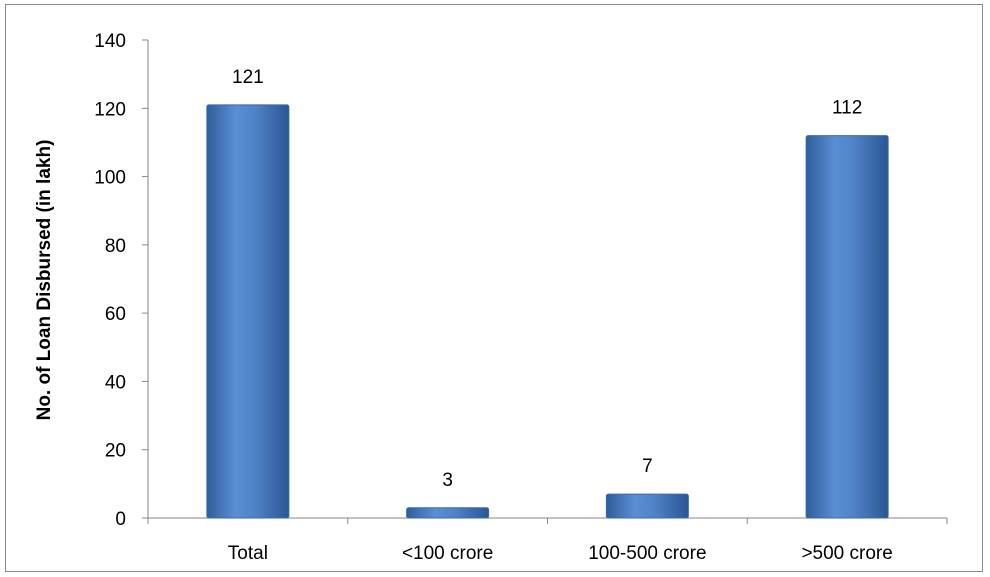 Image resolution: width=990 pixels, height=577 pixels. I want to click on x-tick-label: 100-500 crore, so click(647, 553).